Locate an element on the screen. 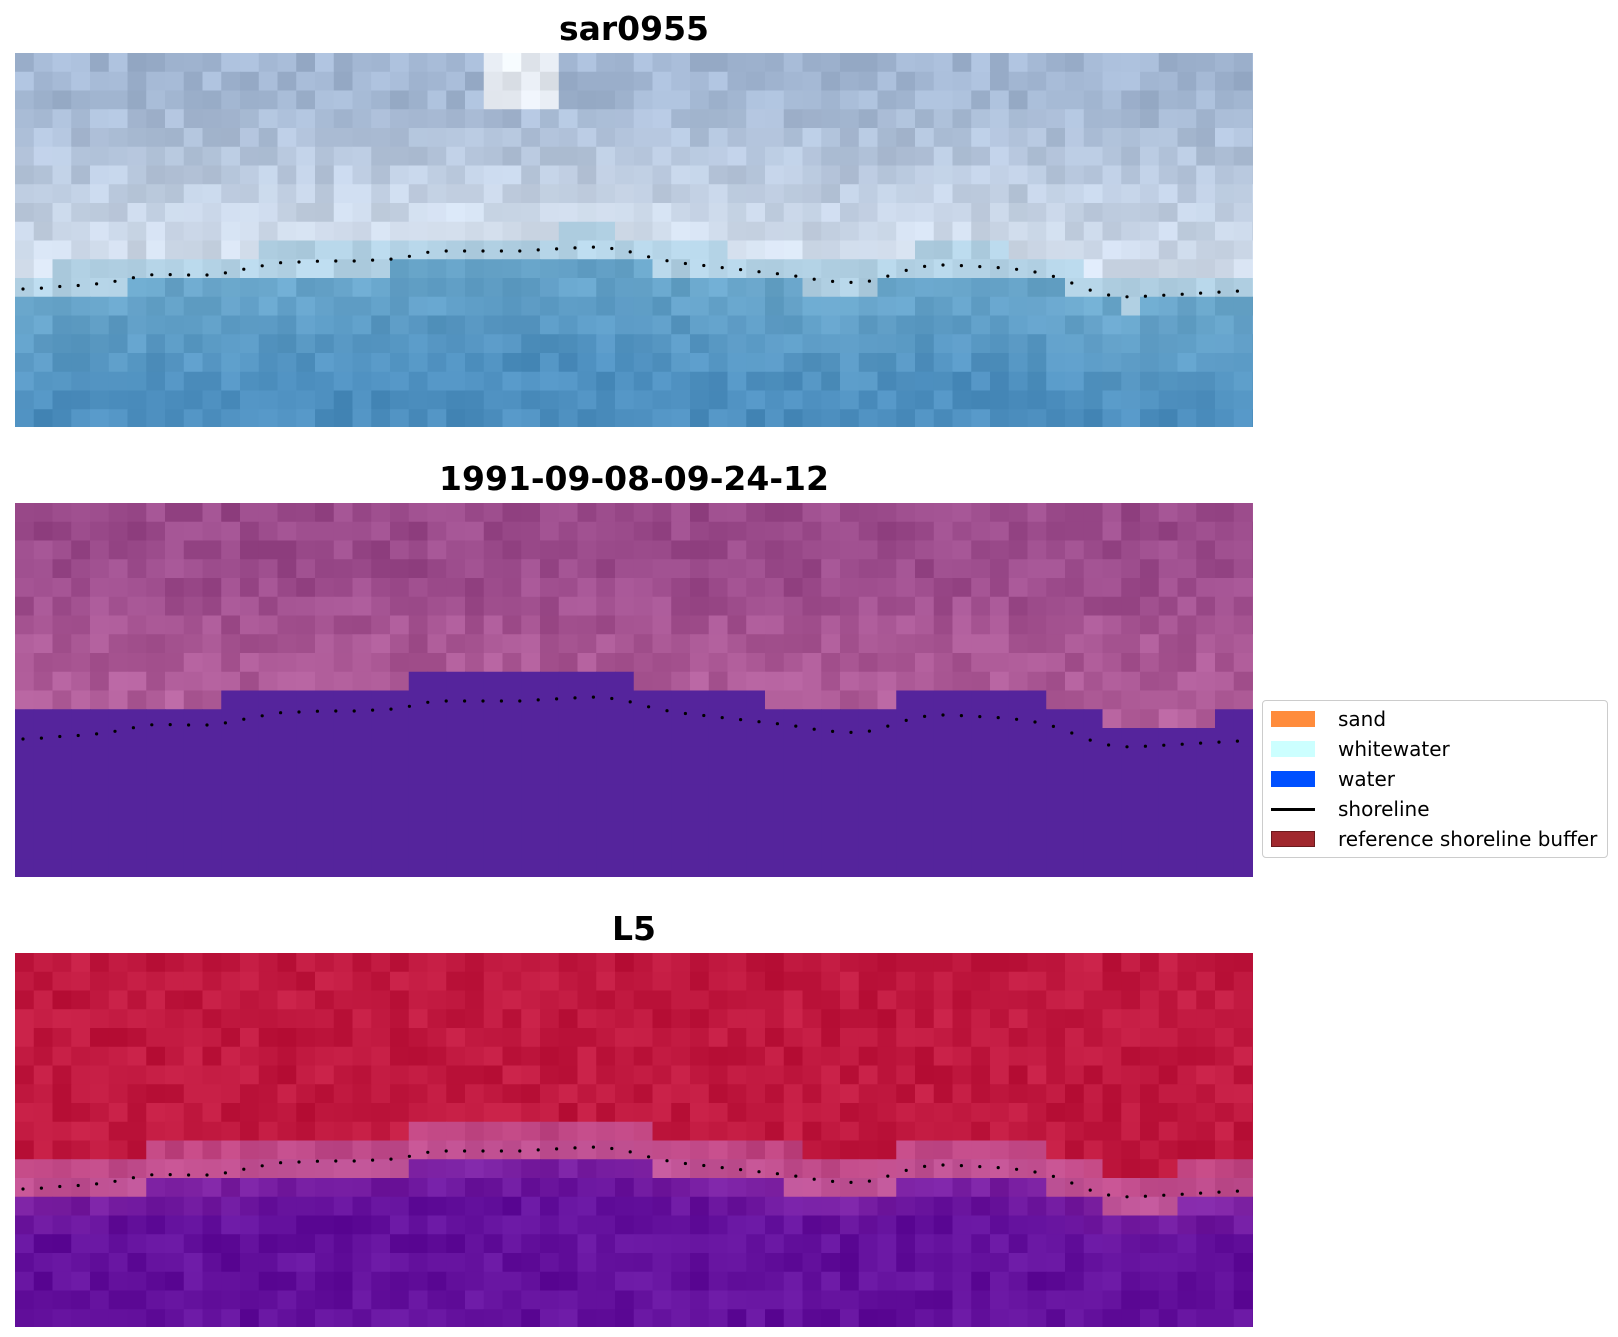 This screenshot has width=1618, height=1337. legend-item-sand: sand is located at coordinates (1436, 718).